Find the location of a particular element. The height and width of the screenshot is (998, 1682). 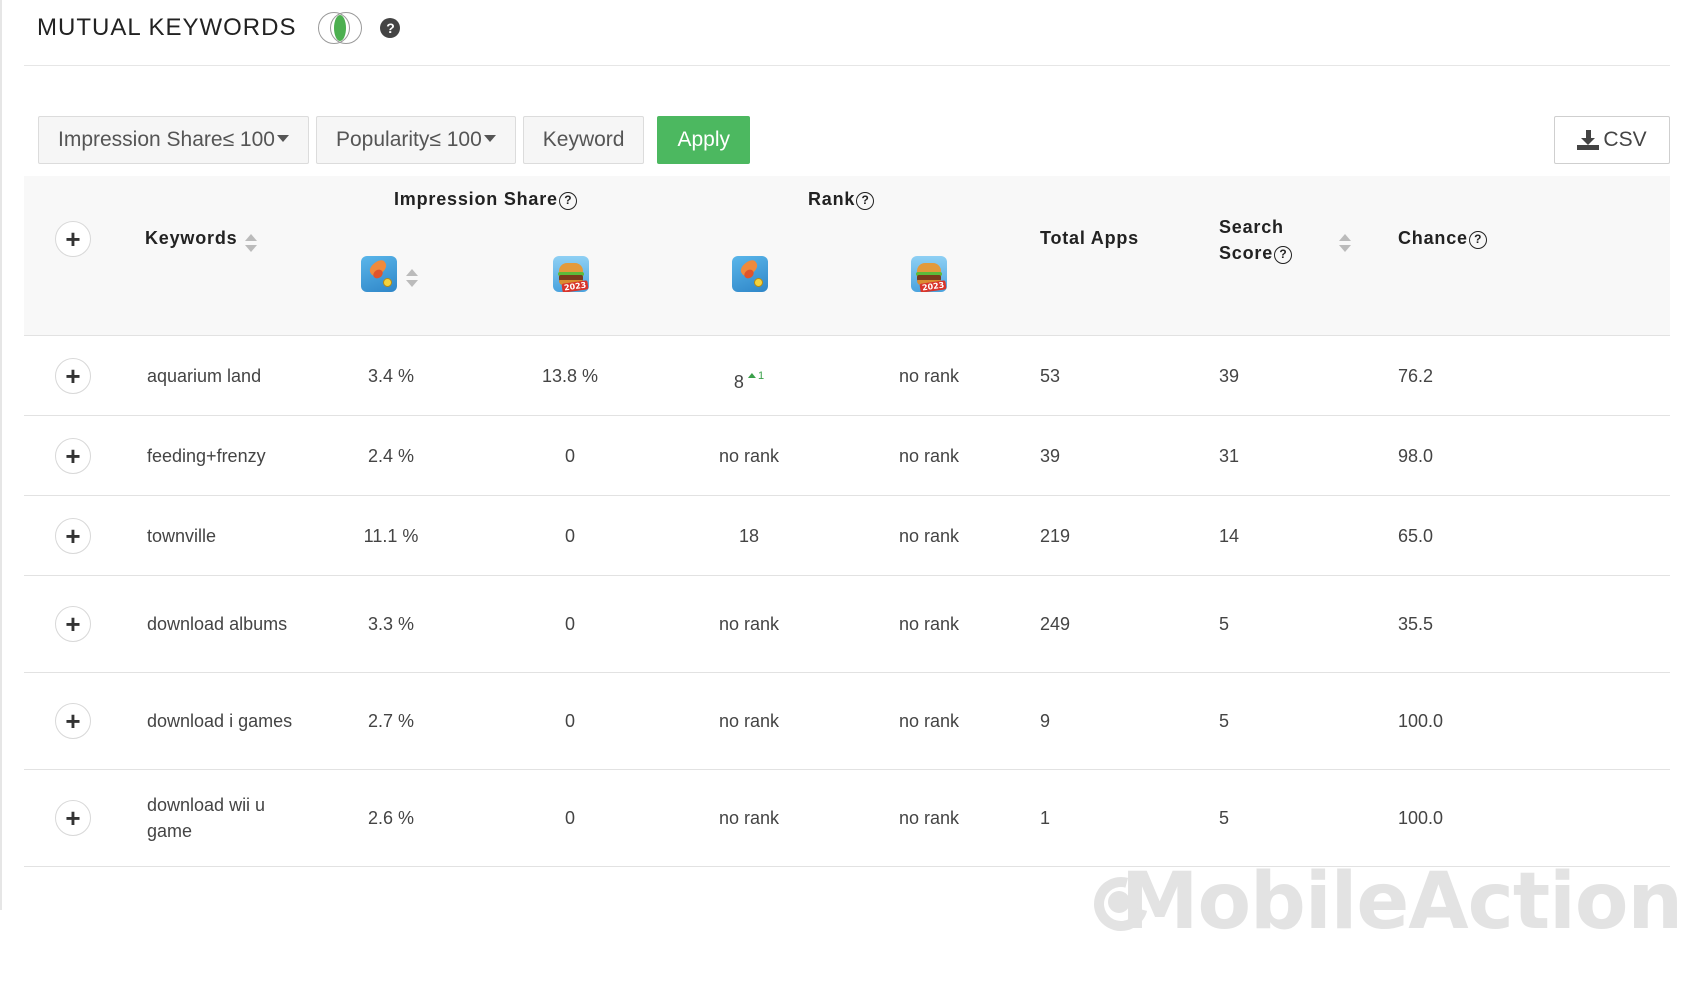

csv-export-button: CSV is located at coordinates (1612, 140).